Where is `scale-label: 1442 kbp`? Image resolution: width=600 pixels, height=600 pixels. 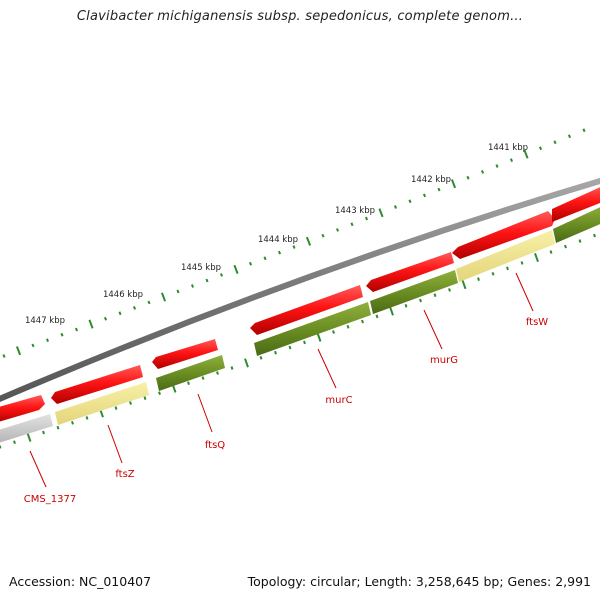 scale-label: 1442 kbp is located at coordinates (431, 180).